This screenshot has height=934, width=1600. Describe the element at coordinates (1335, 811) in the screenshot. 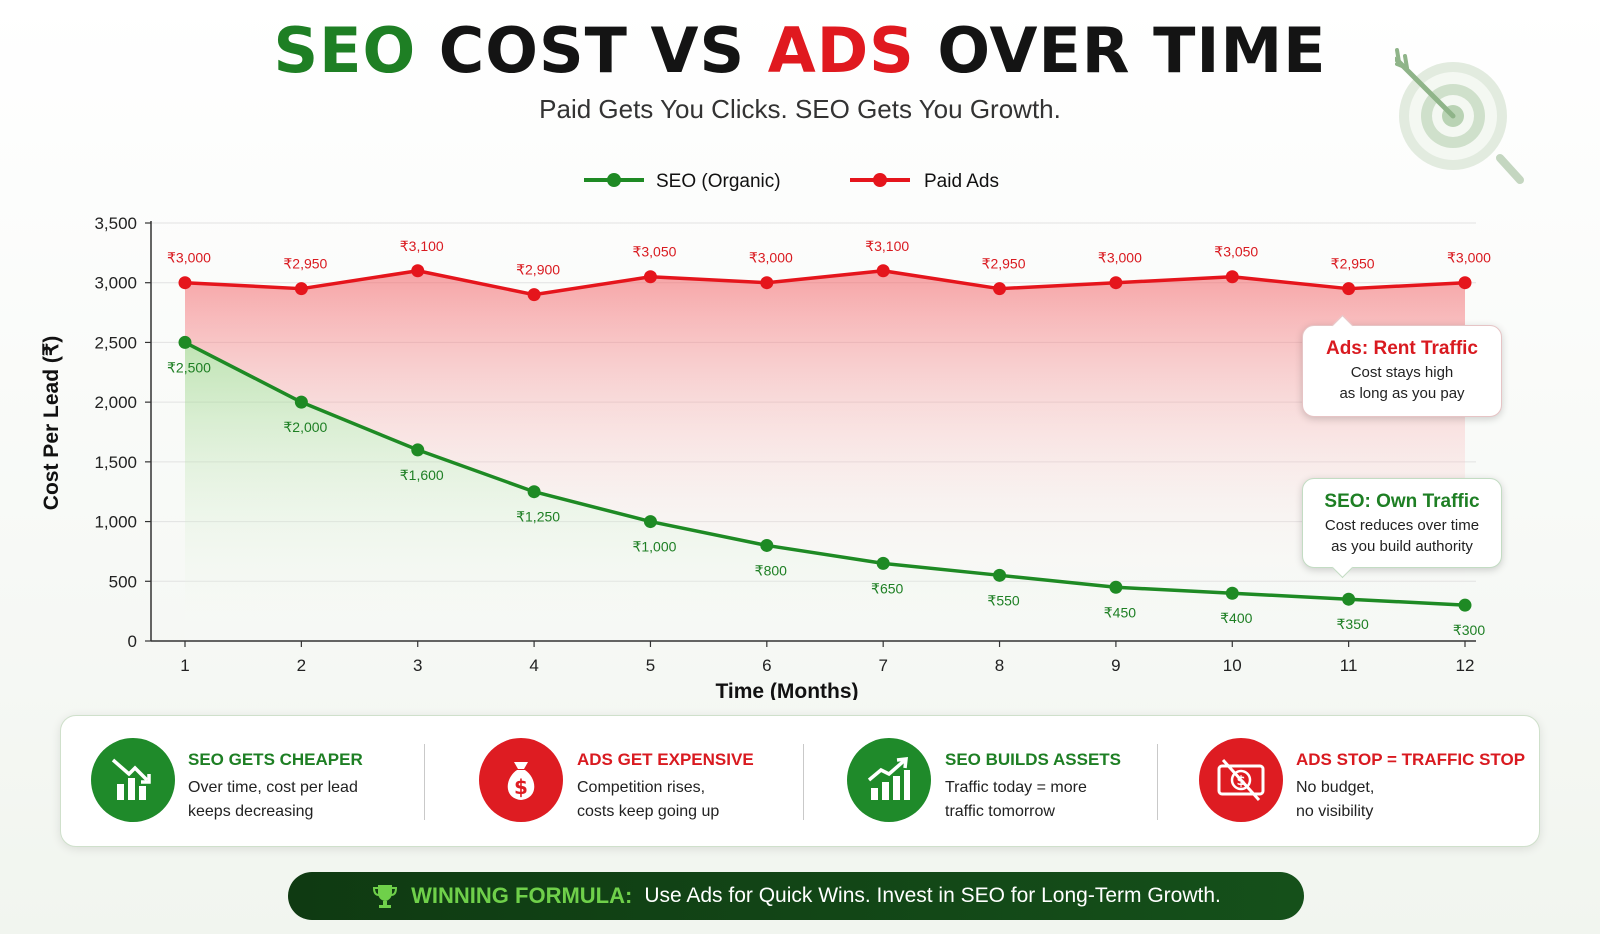

I see `info-line2: no visibility` at that location.